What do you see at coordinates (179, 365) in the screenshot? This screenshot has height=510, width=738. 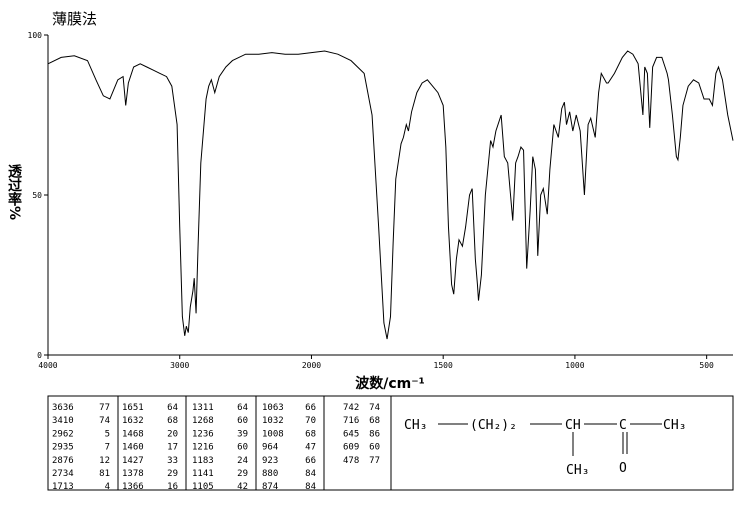 I see `x-tick-label: 3000` at bounding box center [179, 365].